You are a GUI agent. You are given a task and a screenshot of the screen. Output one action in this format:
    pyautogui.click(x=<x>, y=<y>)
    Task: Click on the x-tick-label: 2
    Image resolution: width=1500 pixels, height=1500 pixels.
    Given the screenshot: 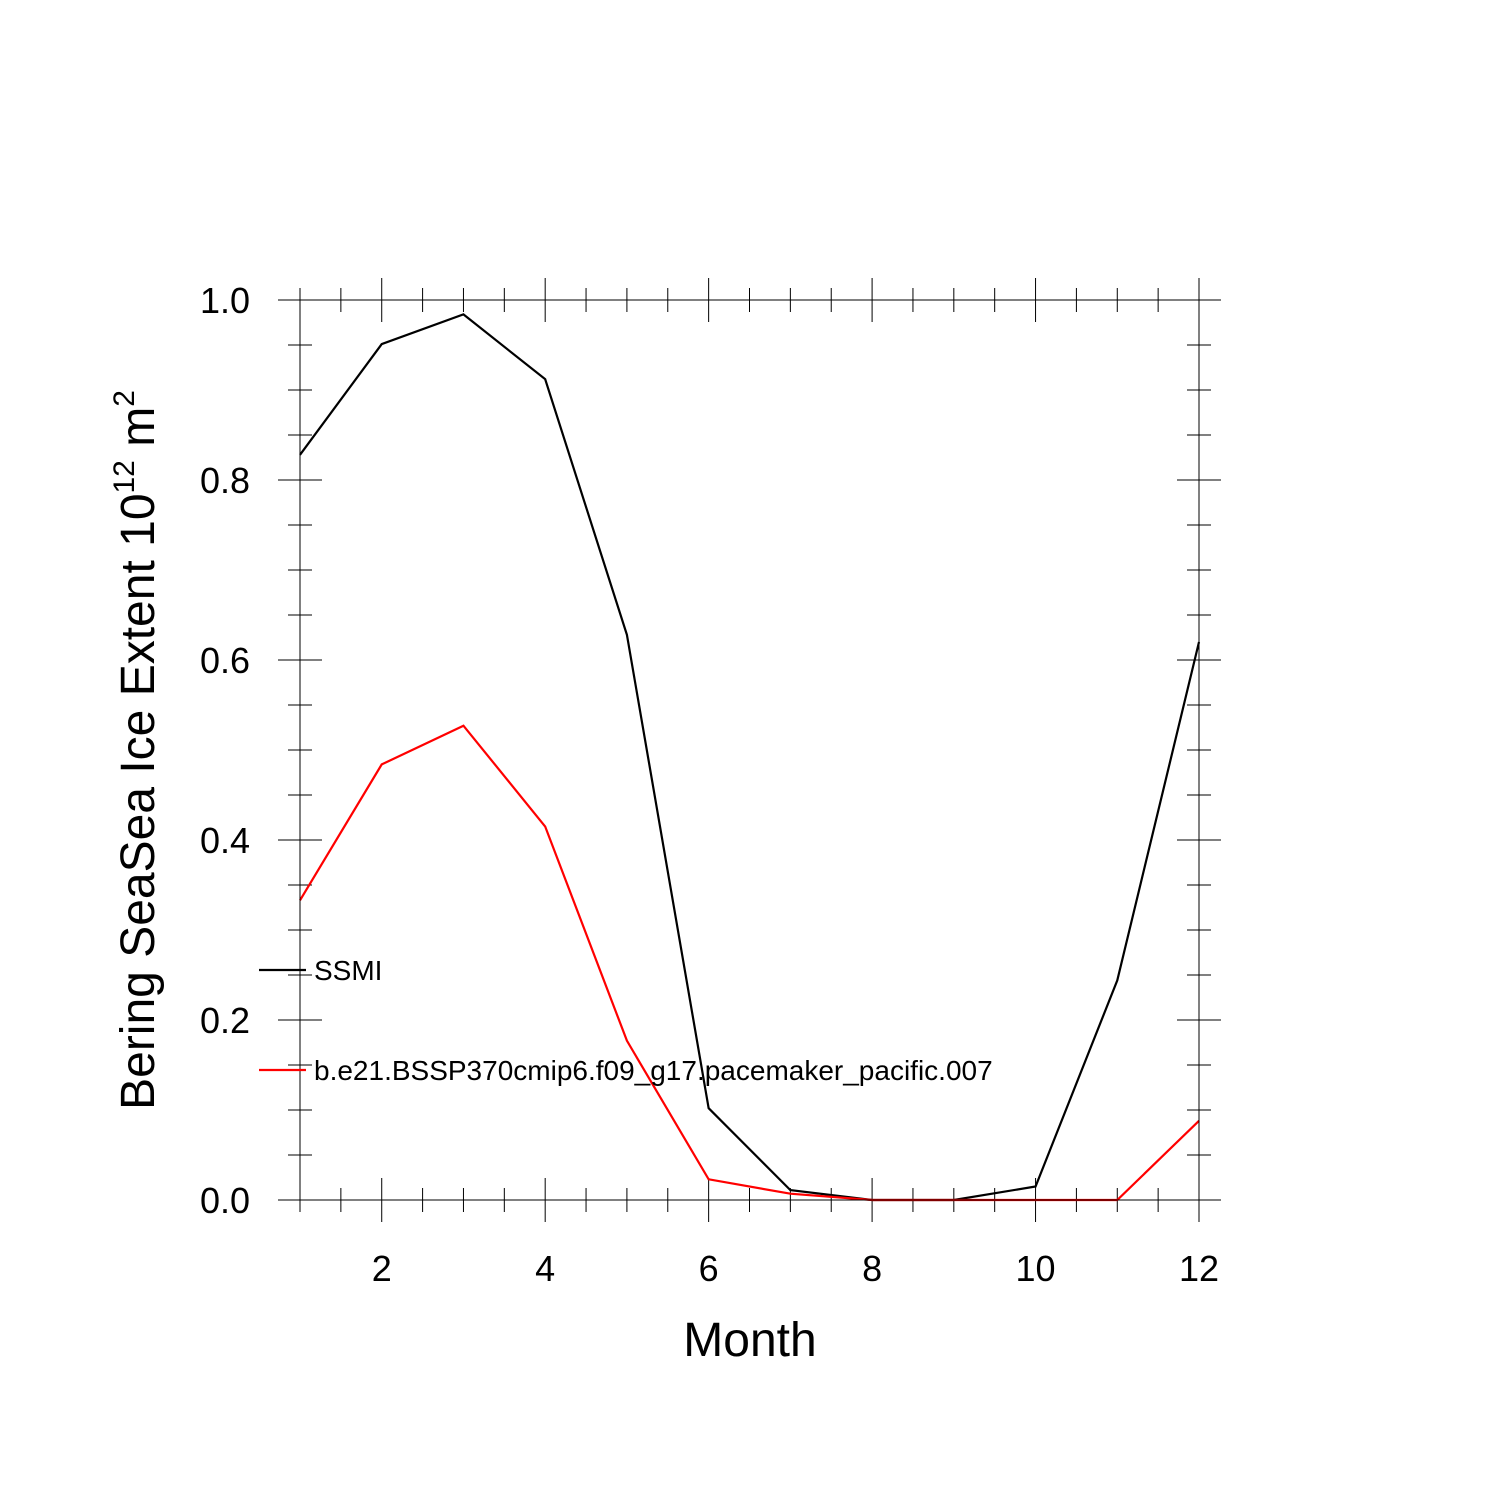 What is the action you would take?
    pyautogui.click(x=382, y=1268)
    